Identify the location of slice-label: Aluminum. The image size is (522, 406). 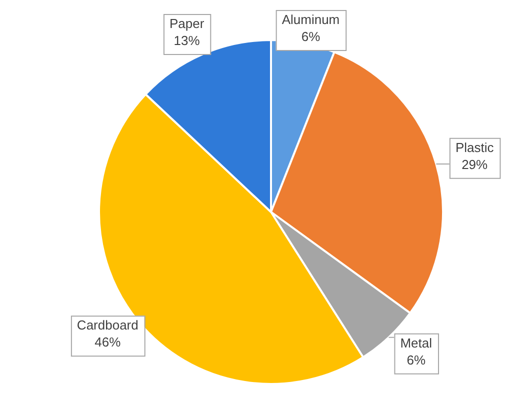
(311, 20).